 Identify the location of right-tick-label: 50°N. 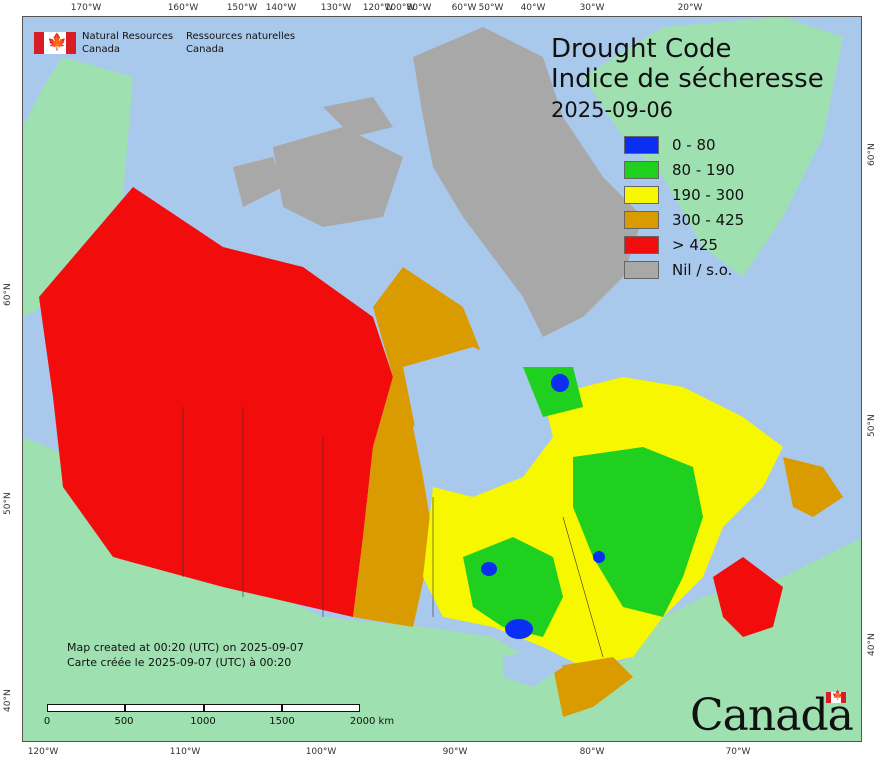
(872, 425).